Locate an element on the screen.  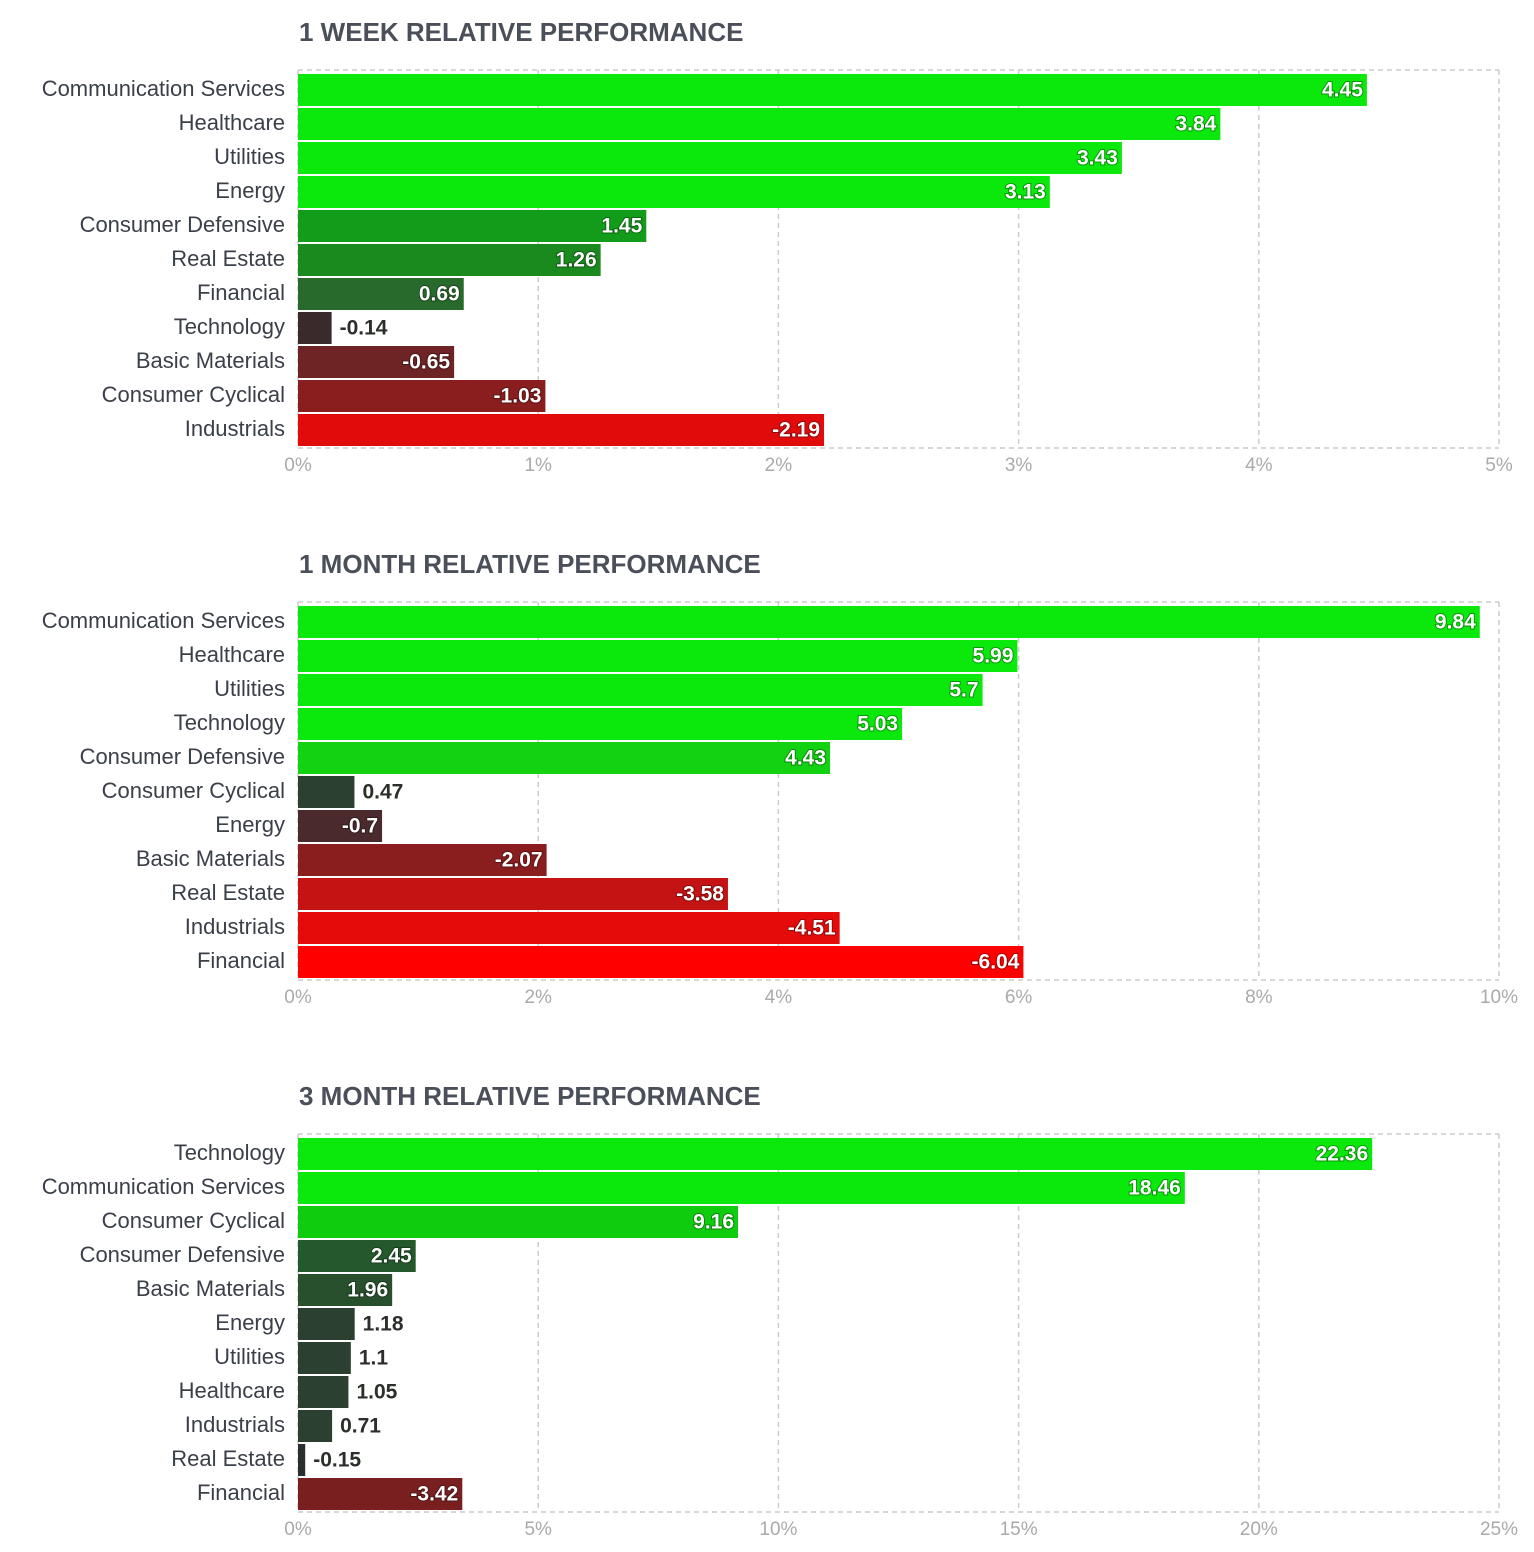
value-label: 22.36 is located at coordinates (1342, 1154).